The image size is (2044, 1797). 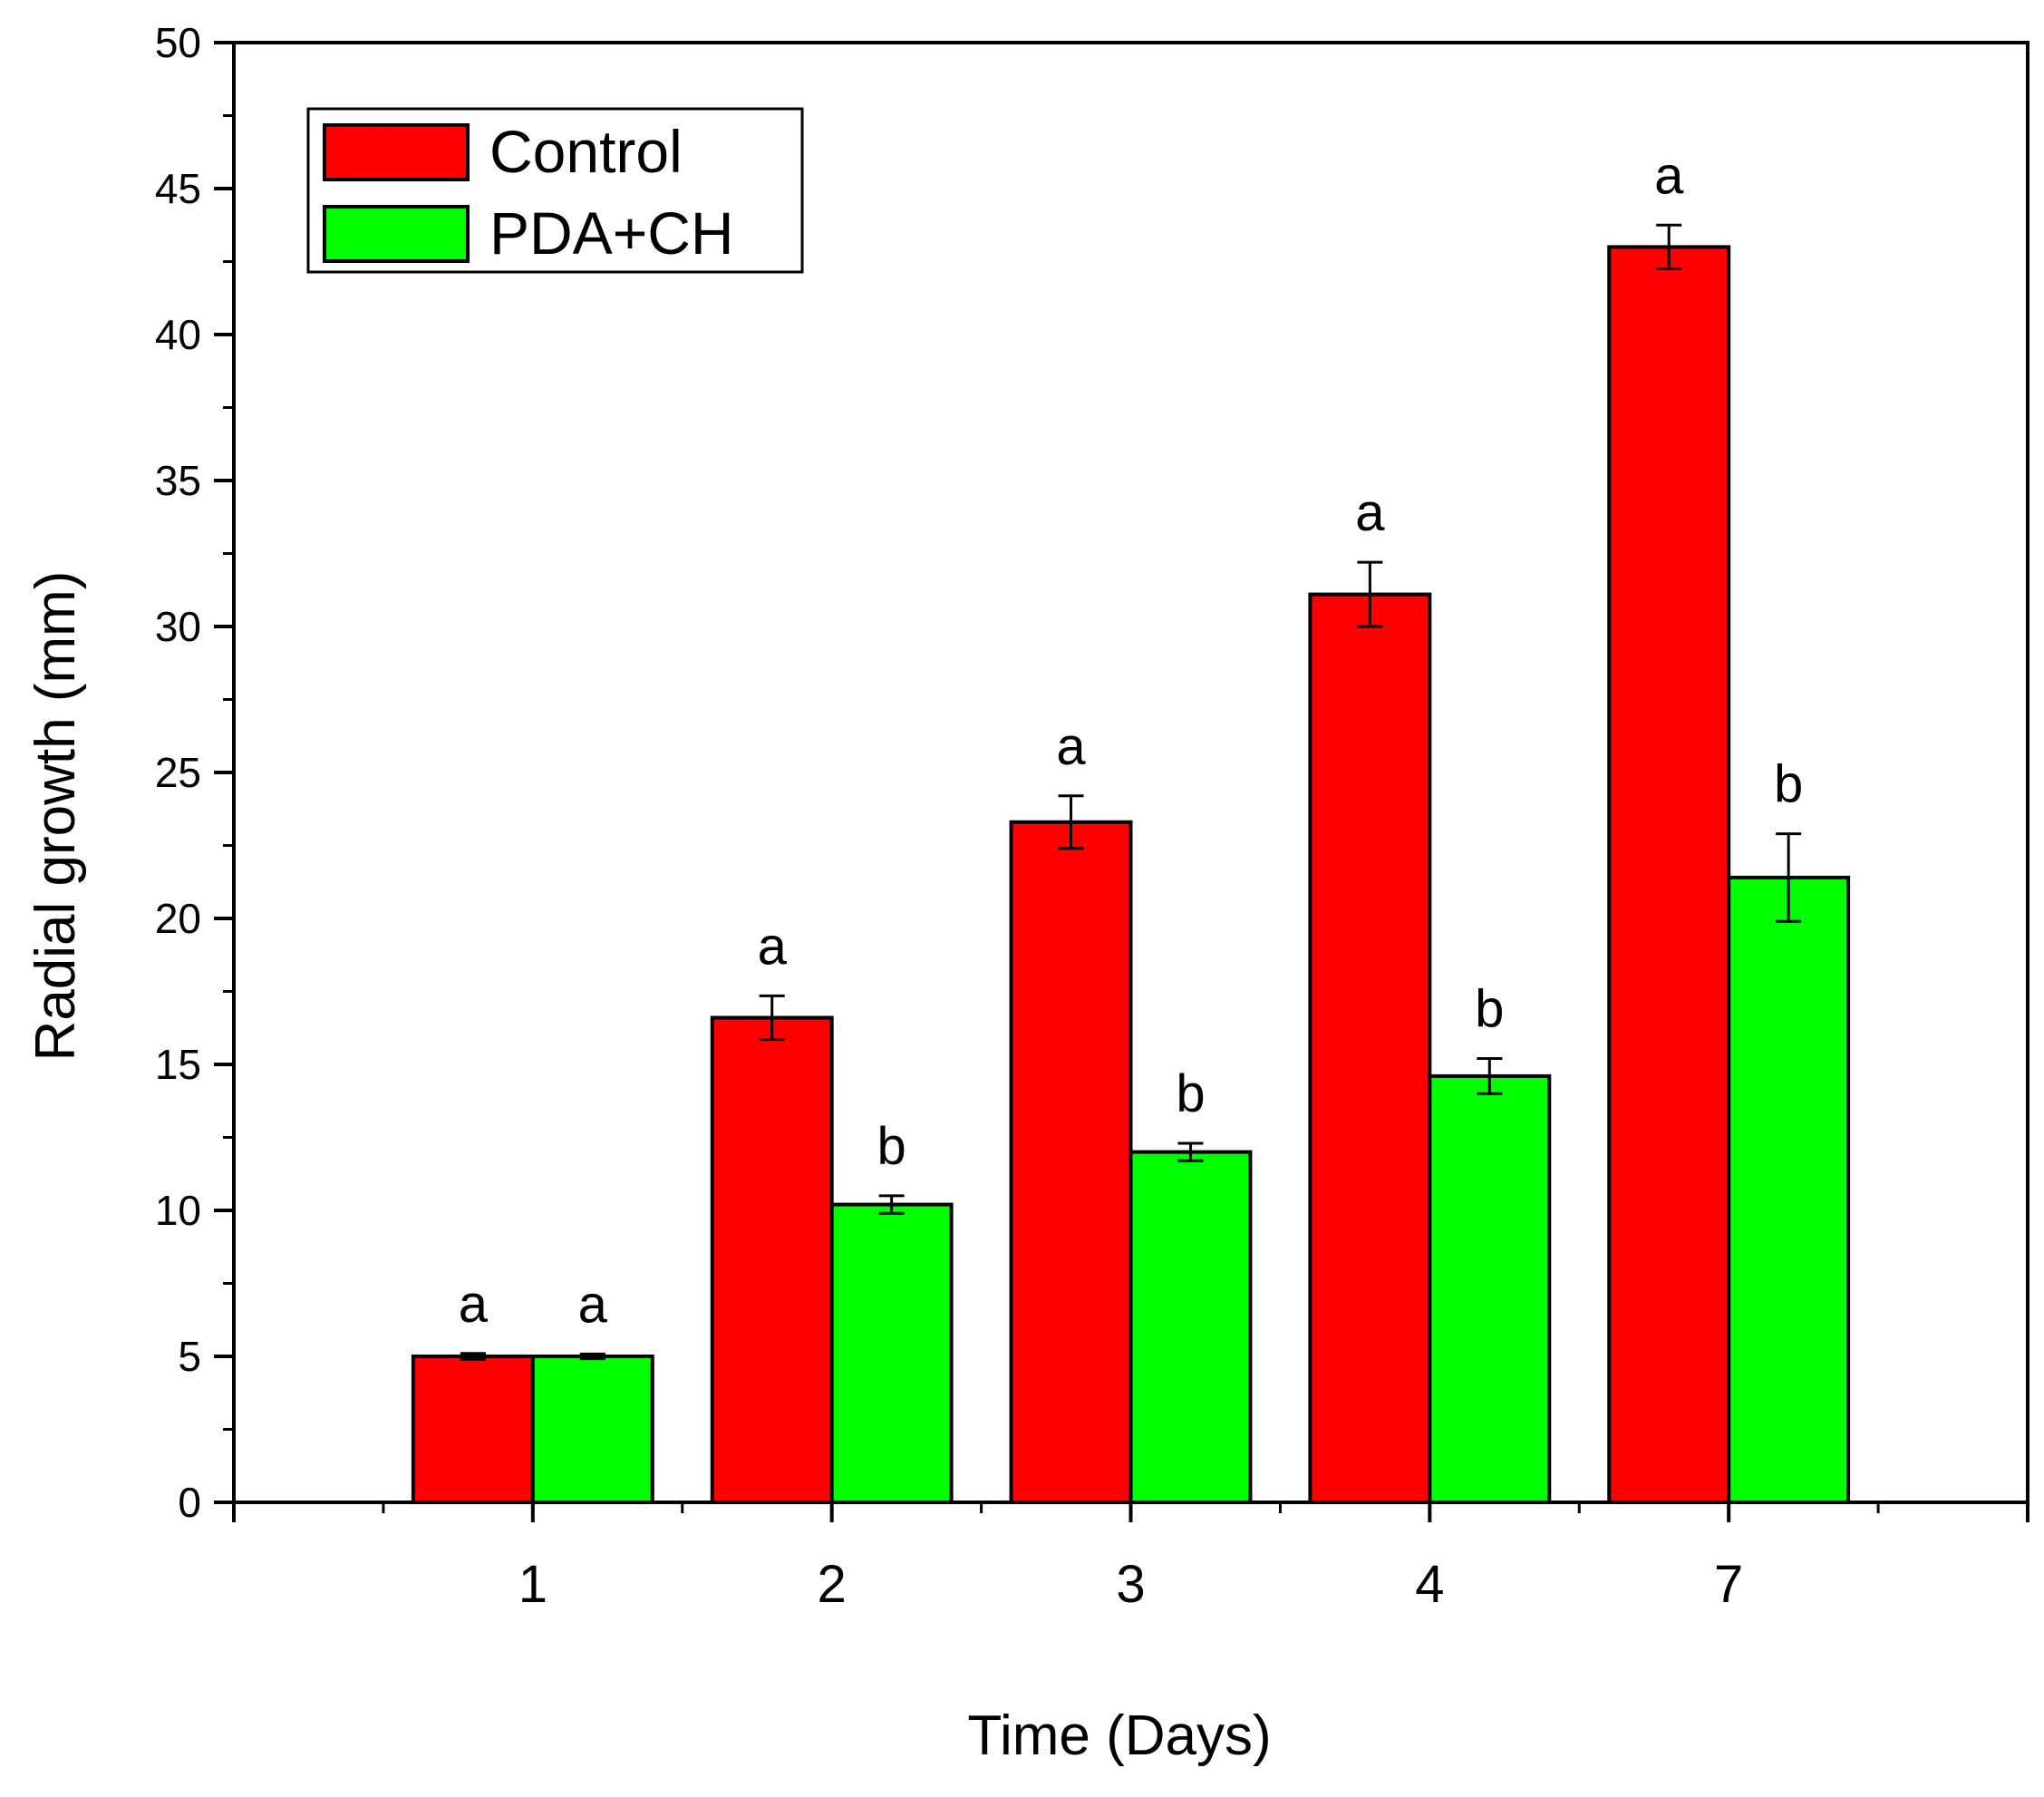 What do you see at coordinates (1190, 1093) in the screenshot?
I see `significance-letter-pda-ch-3: b` at bounding box center [1190, 1093].